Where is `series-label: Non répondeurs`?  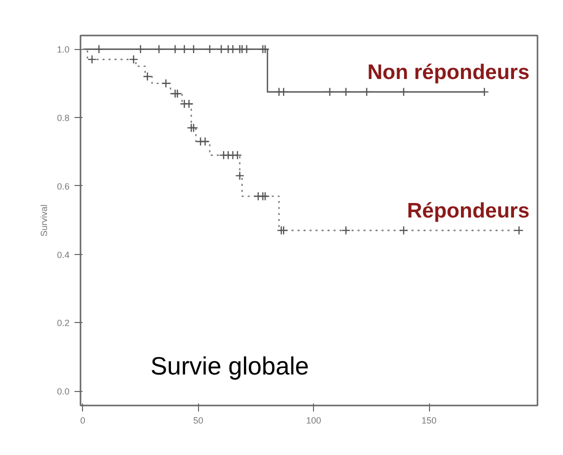 series-label: Non répondeurs is located at coordinates (448, 72).